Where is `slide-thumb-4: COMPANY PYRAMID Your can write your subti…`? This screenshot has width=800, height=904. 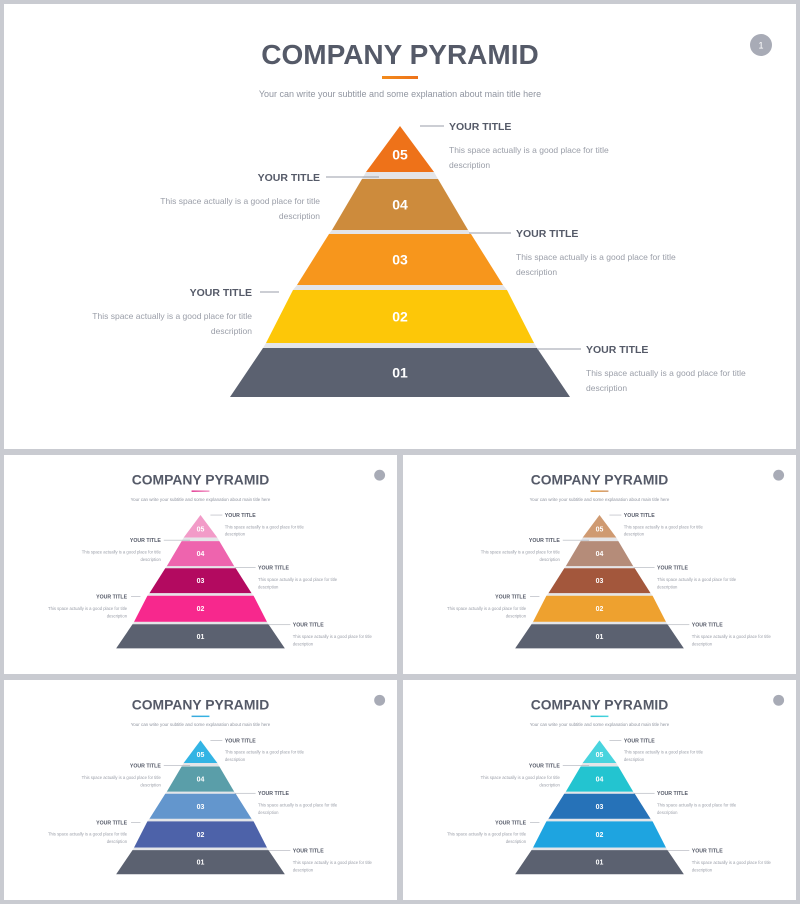
slide-thumb-4: COMPANY PYRAMID Your can write your subti… is located at coordinates (599, 790).